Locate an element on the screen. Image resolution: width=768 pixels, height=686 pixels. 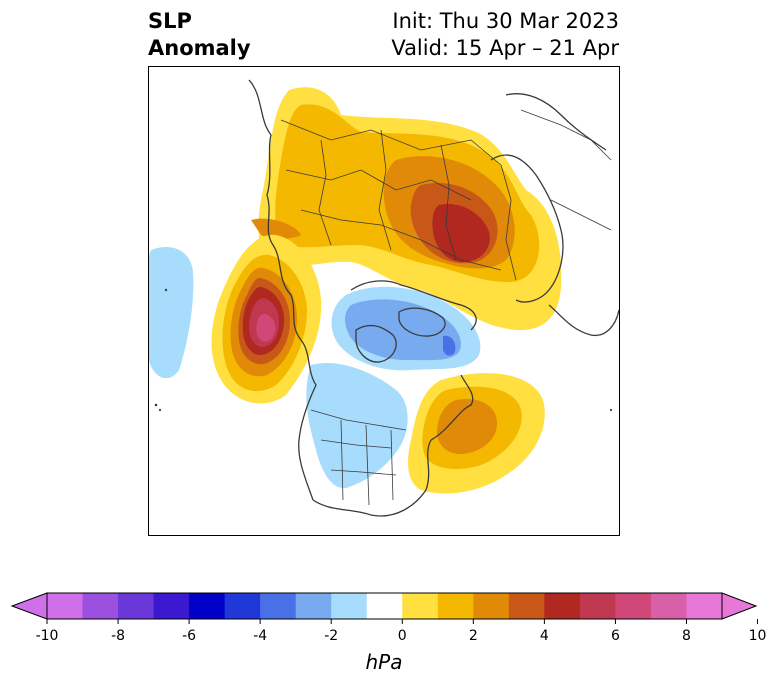
colorbar-tick-label: 0 is located at coordinates (402, 636).